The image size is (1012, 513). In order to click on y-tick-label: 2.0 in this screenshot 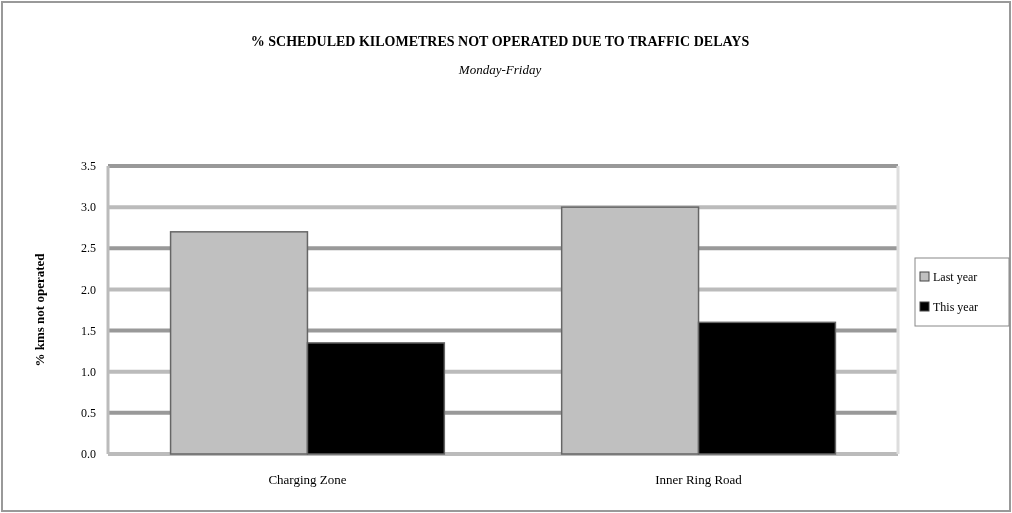, I will do `click(88, 289)`.